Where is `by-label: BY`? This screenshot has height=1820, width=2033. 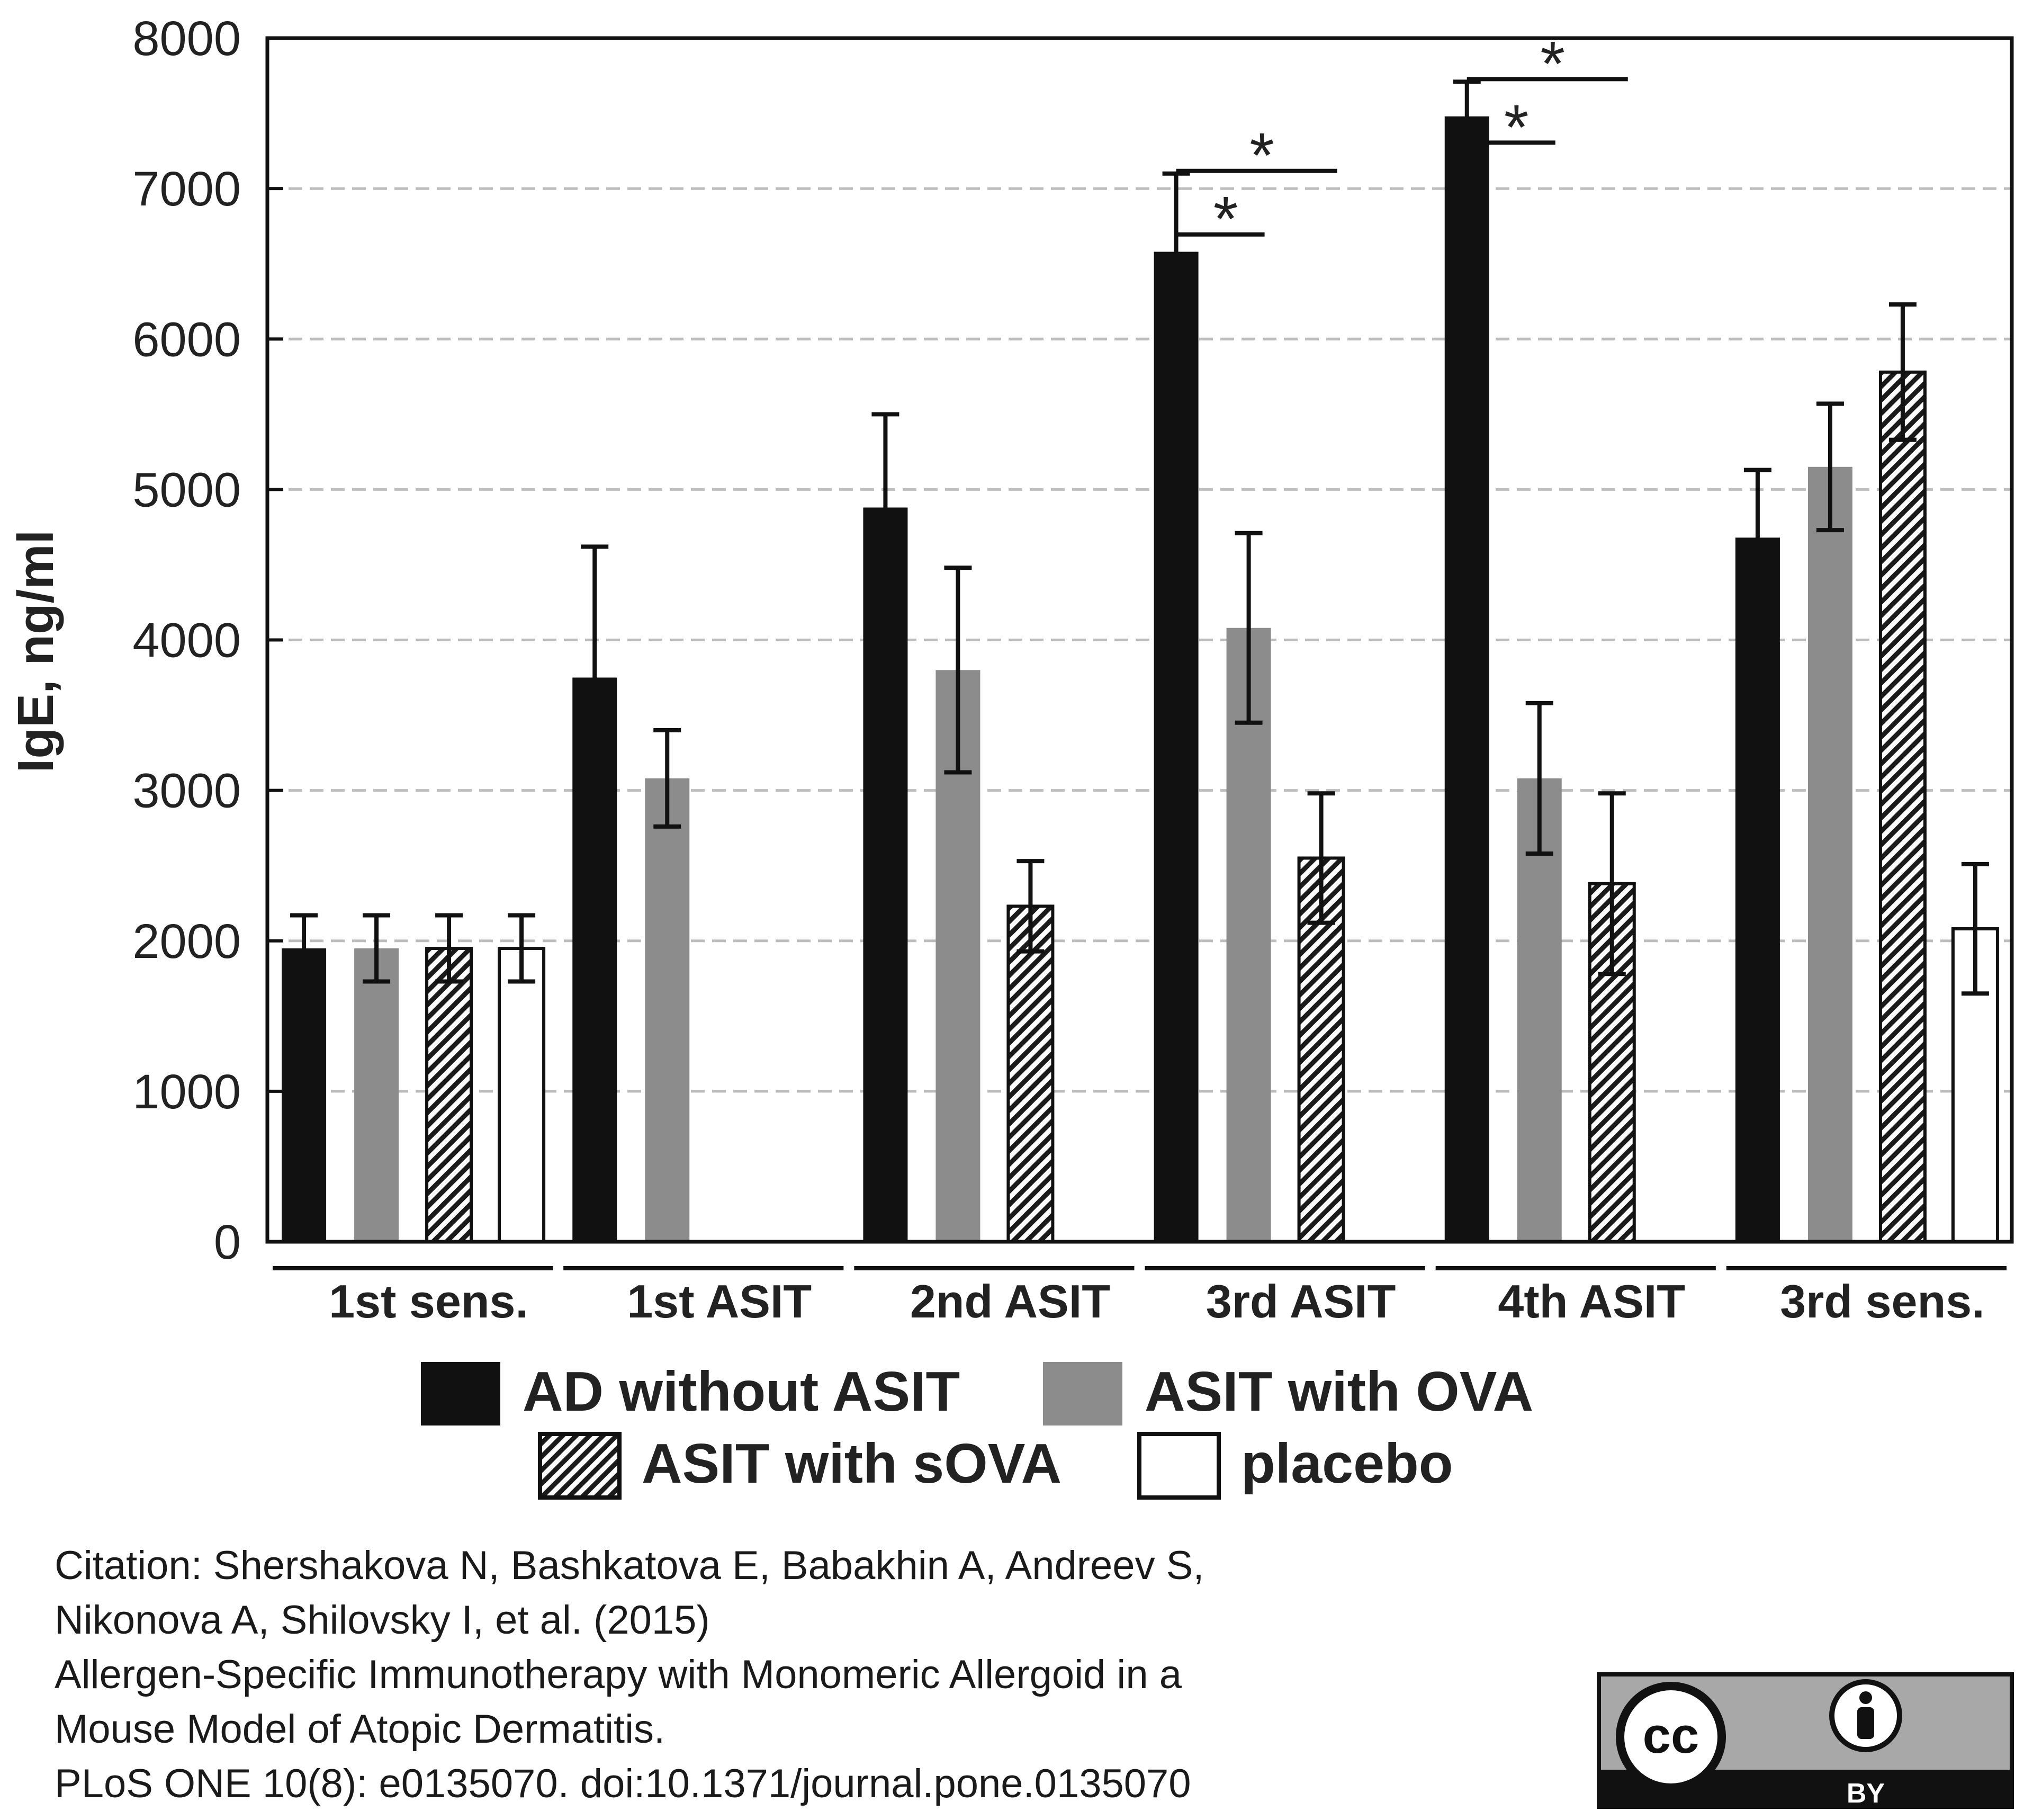
by-label: BY is located at coordinates (1866, 1793).